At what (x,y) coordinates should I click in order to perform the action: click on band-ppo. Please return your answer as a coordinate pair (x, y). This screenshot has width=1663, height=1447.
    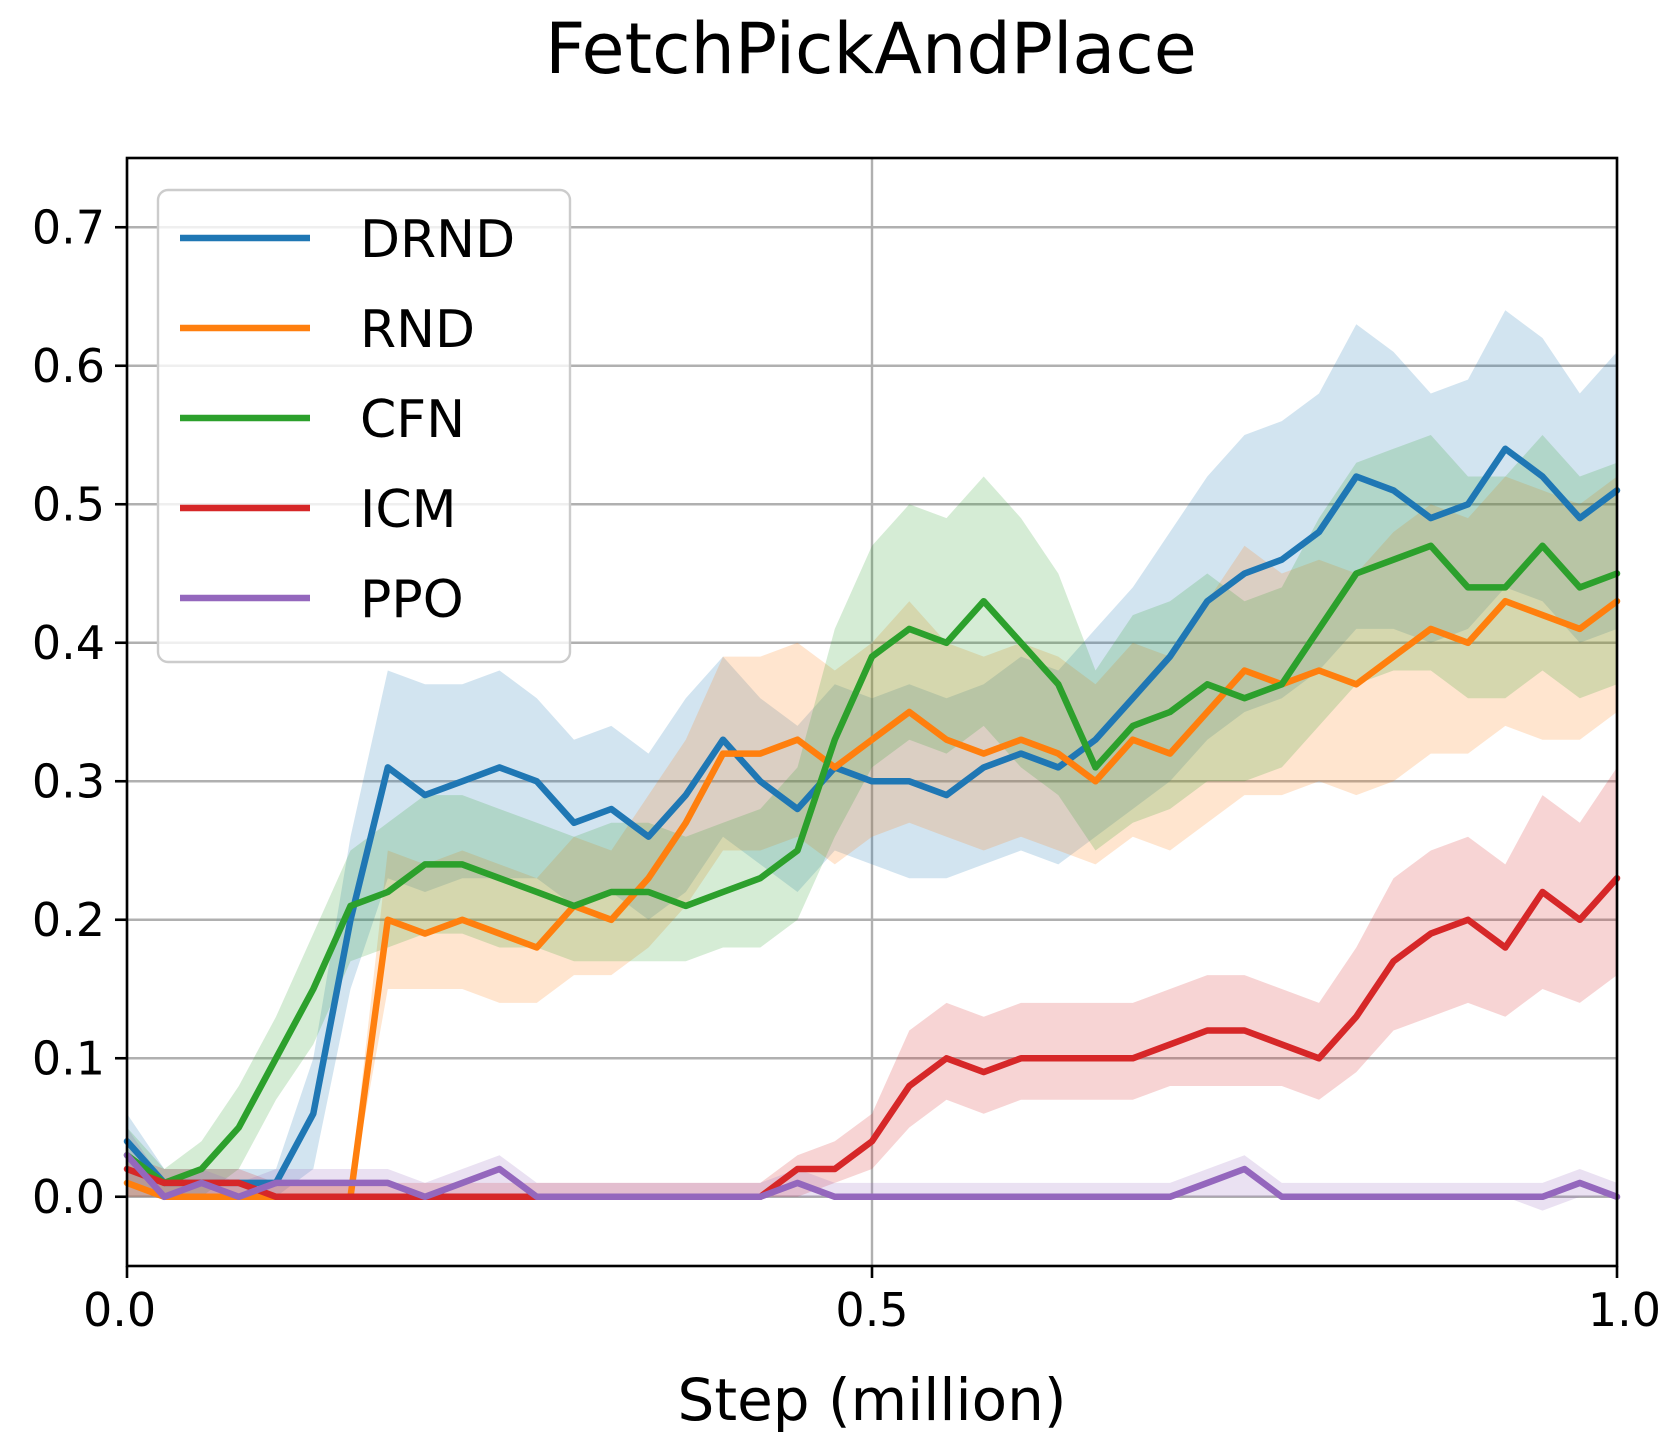
    Looking at the image, I should click on (872, 1169).